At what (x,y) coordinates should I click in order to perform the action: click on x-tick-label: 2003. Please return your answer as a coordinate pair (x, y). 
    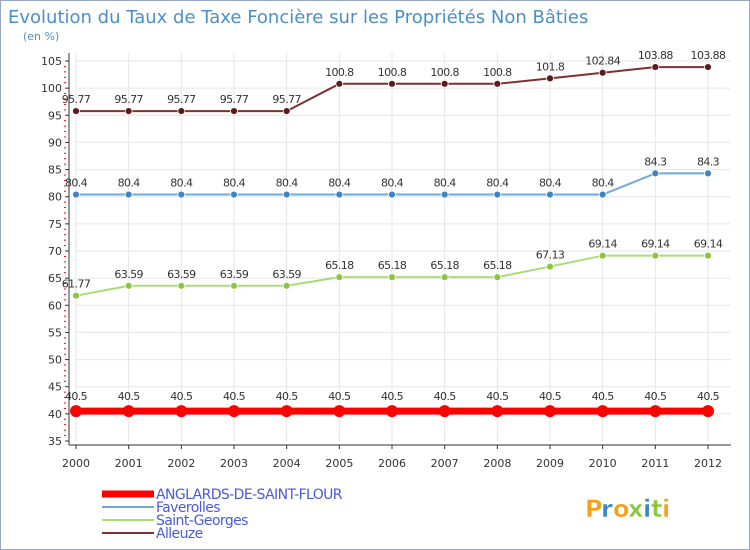
    Looking at the image, I should click on (234, 463).